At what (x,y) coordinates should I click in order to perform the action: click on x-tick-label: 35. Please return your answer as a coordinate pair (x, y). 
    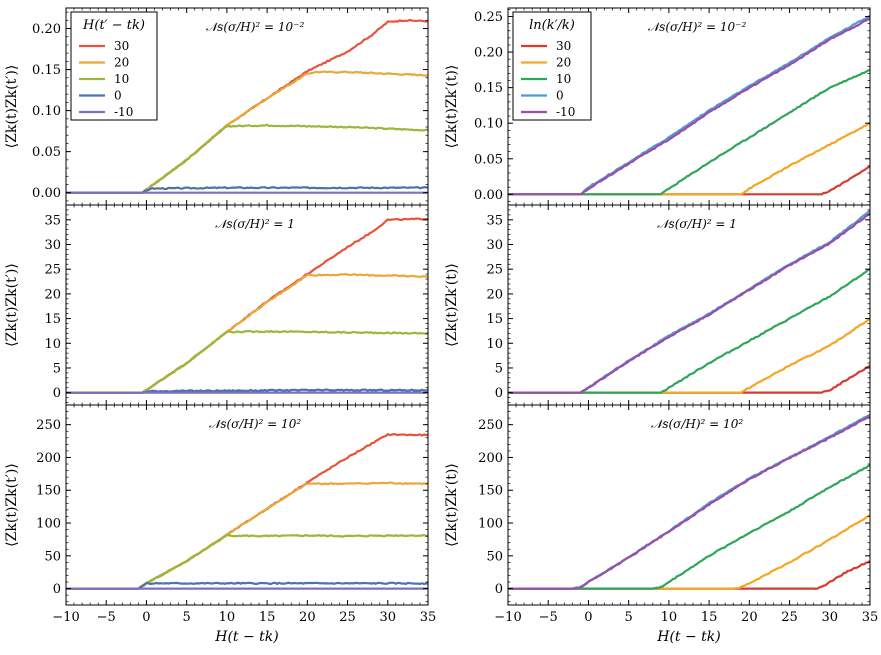
    Looking at the image, I should click on (870, 617).